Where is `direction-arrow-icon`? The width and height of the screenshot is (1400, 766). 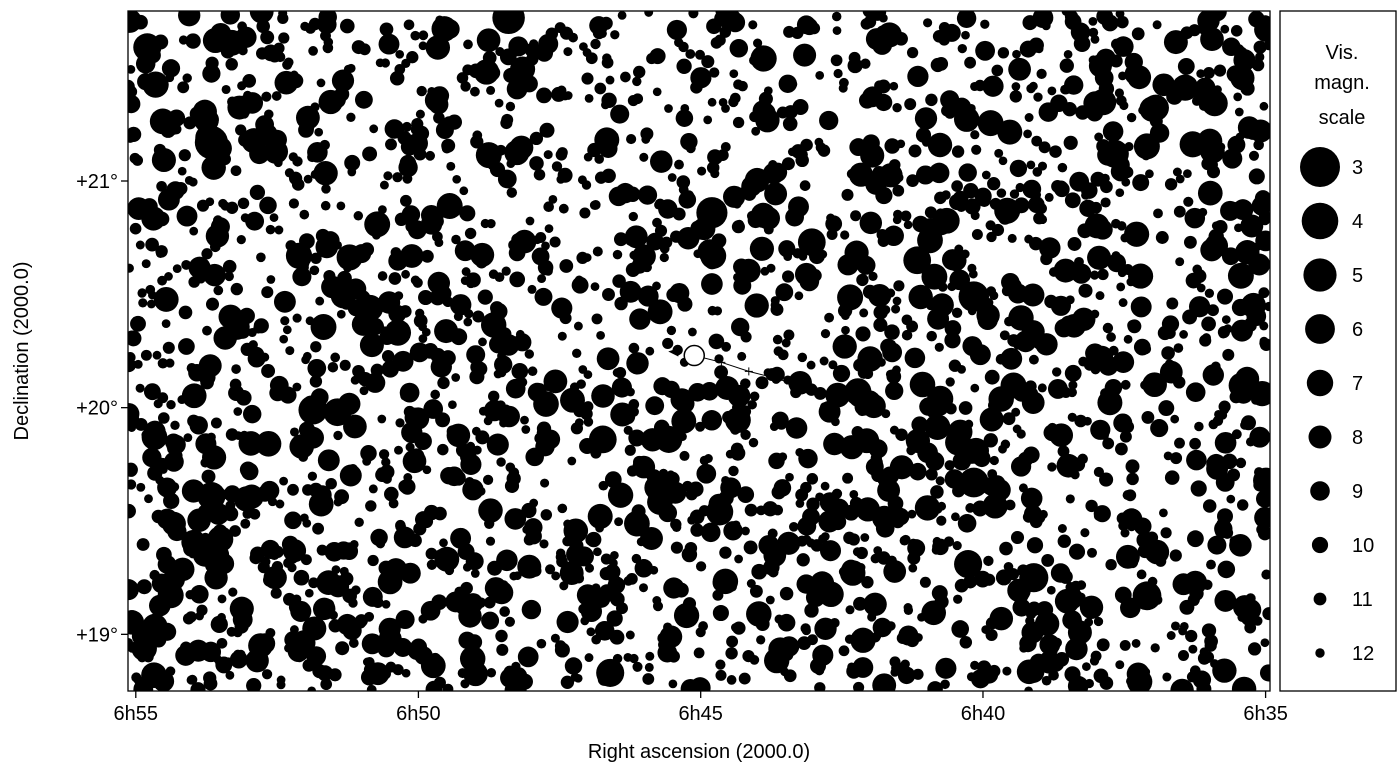
direction-arrow-icon is located at coordinates (674, 352).